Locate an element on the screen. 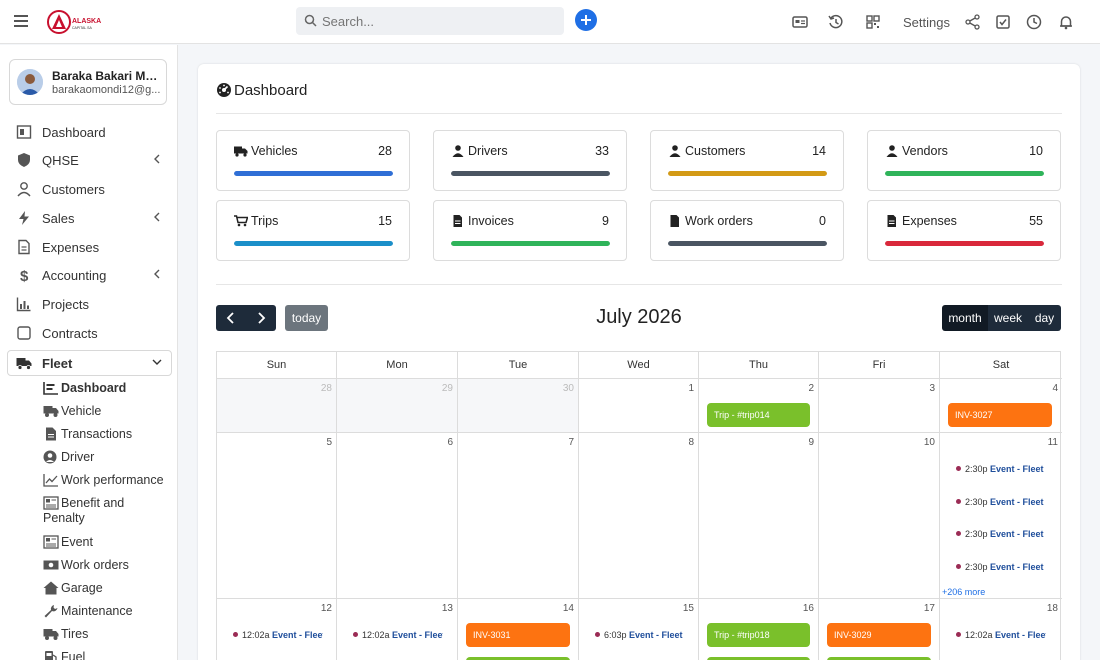 Image resolution: width=1100 pixels, height=660 pixels. stat-card-customers: Customers 14 is located at coordinates (747, 160).